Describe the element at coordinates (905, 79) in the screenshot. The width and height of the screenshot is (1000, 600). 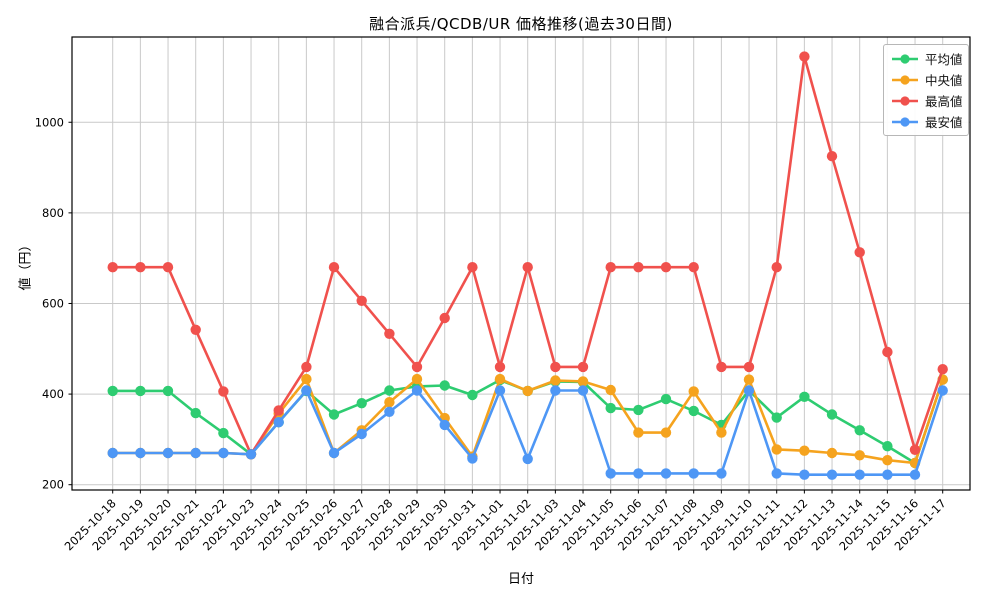
I see `legend-marker-median-icon` at that location.